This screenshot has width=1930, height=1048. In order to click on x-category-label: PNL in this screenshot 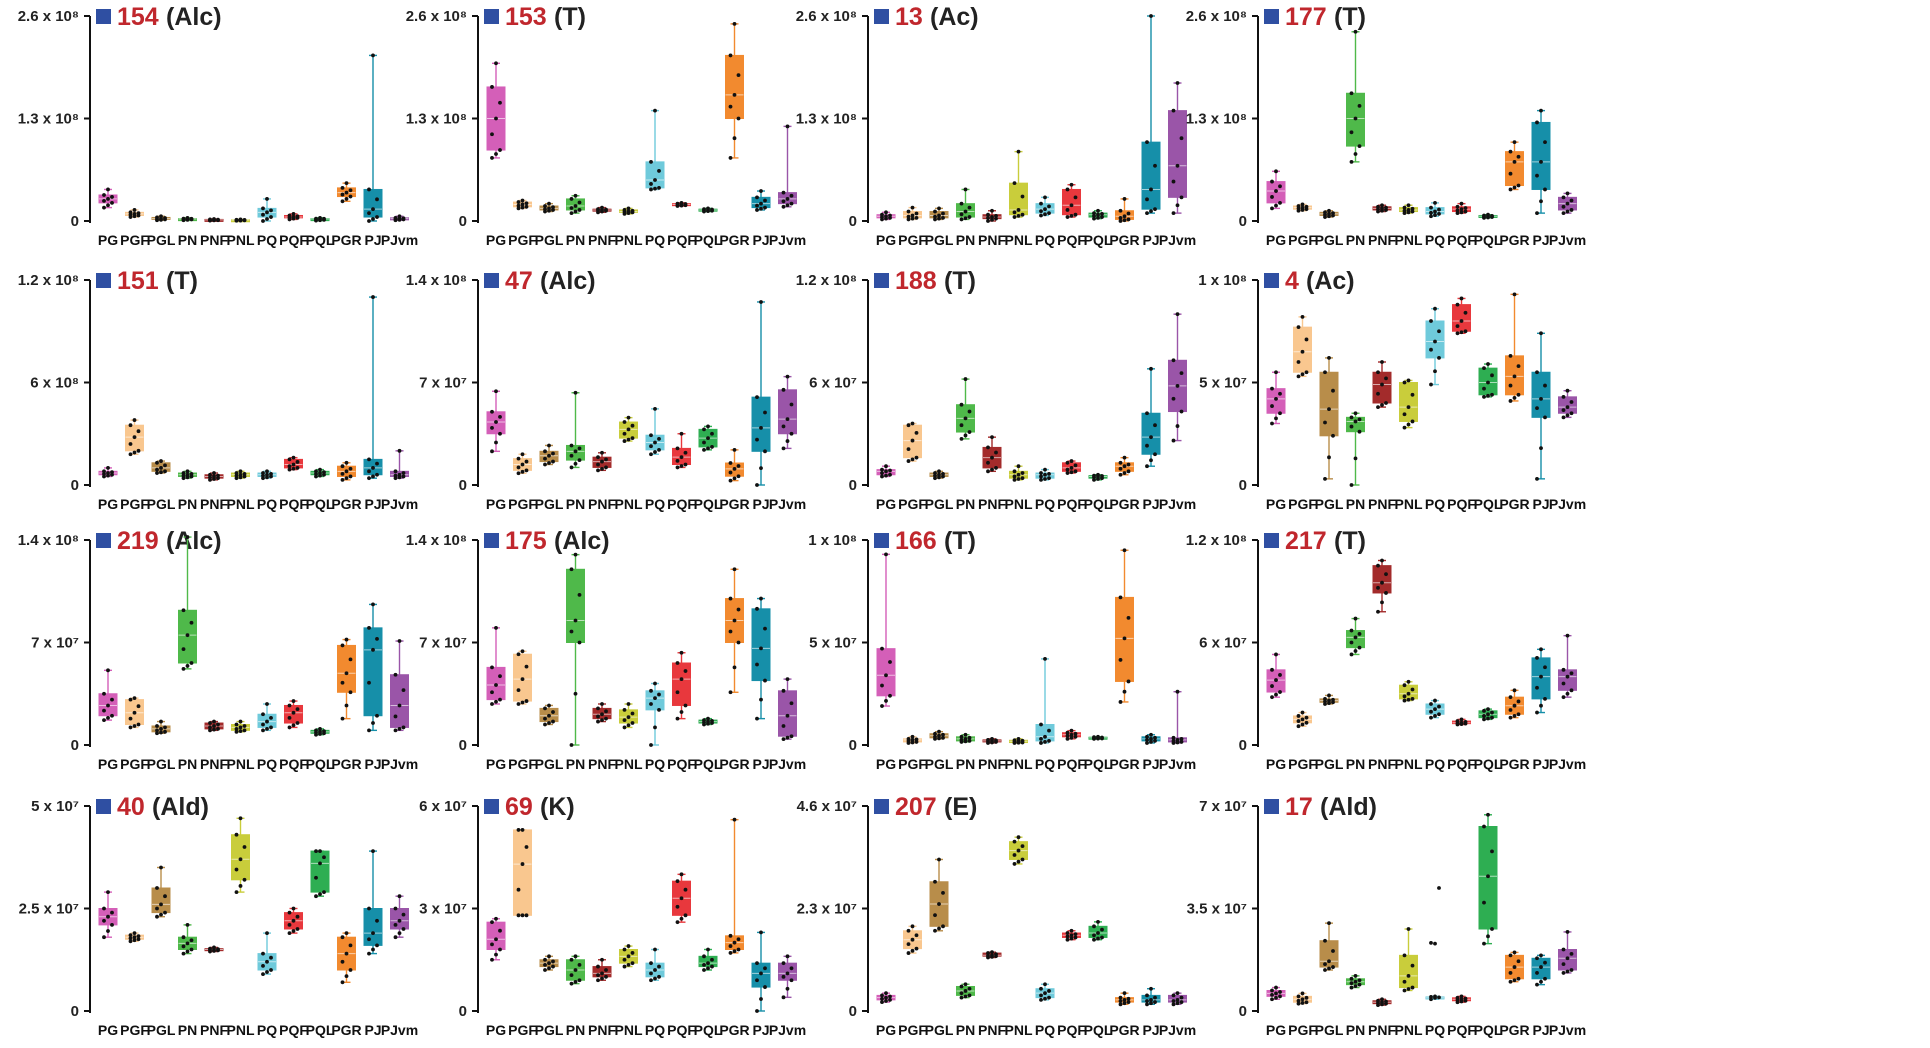, I will do `click(241, 1030)`.